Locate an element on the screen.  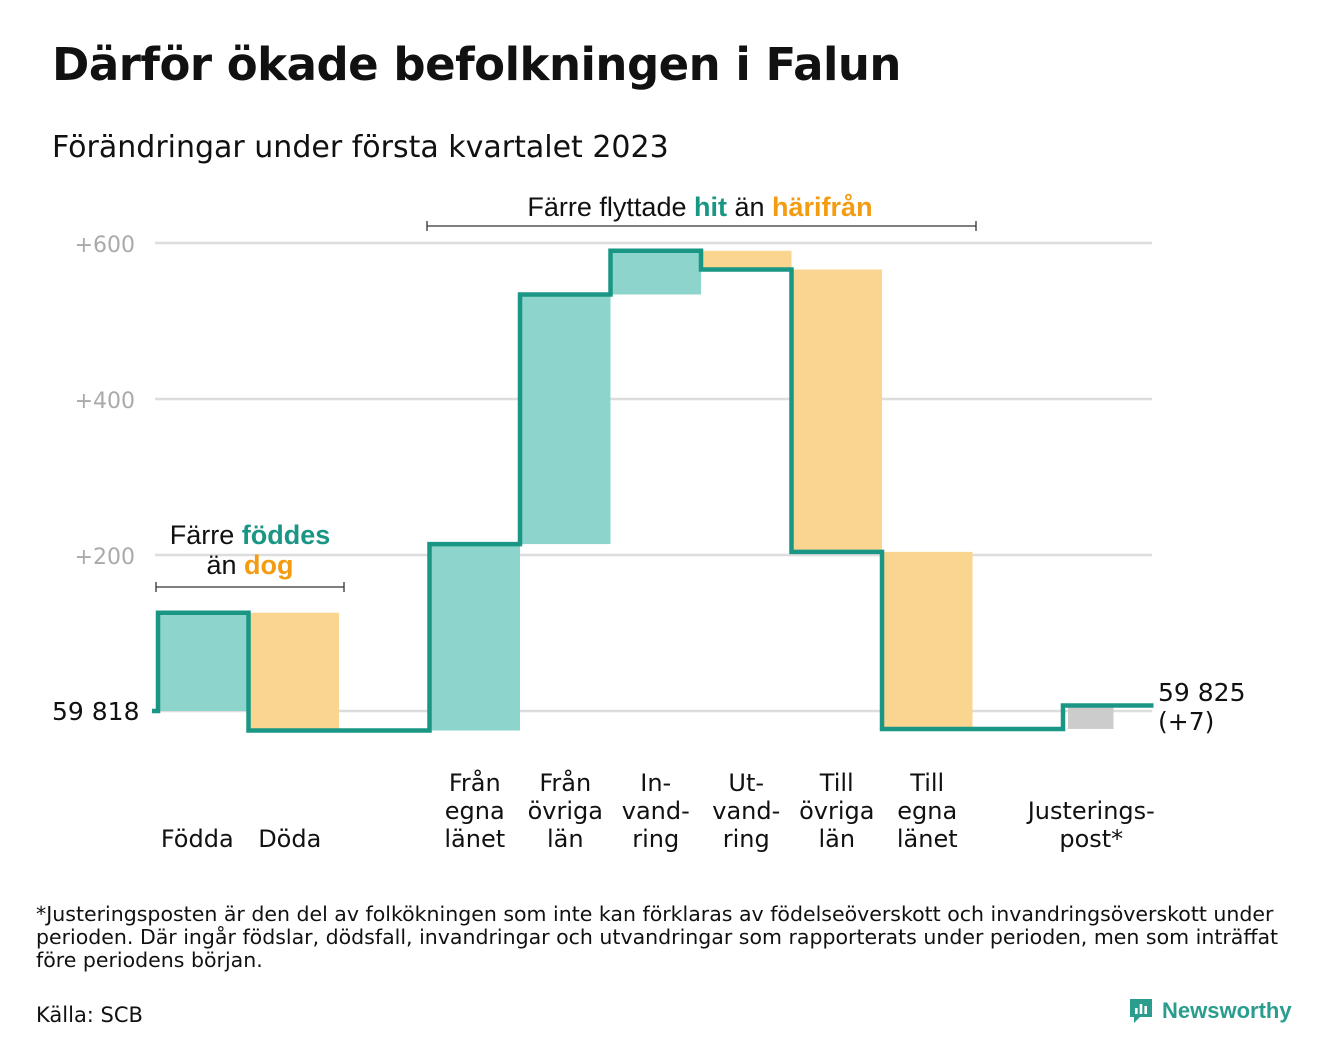
brand-name: Newsworthy is located at coordinates (1227, 1010).